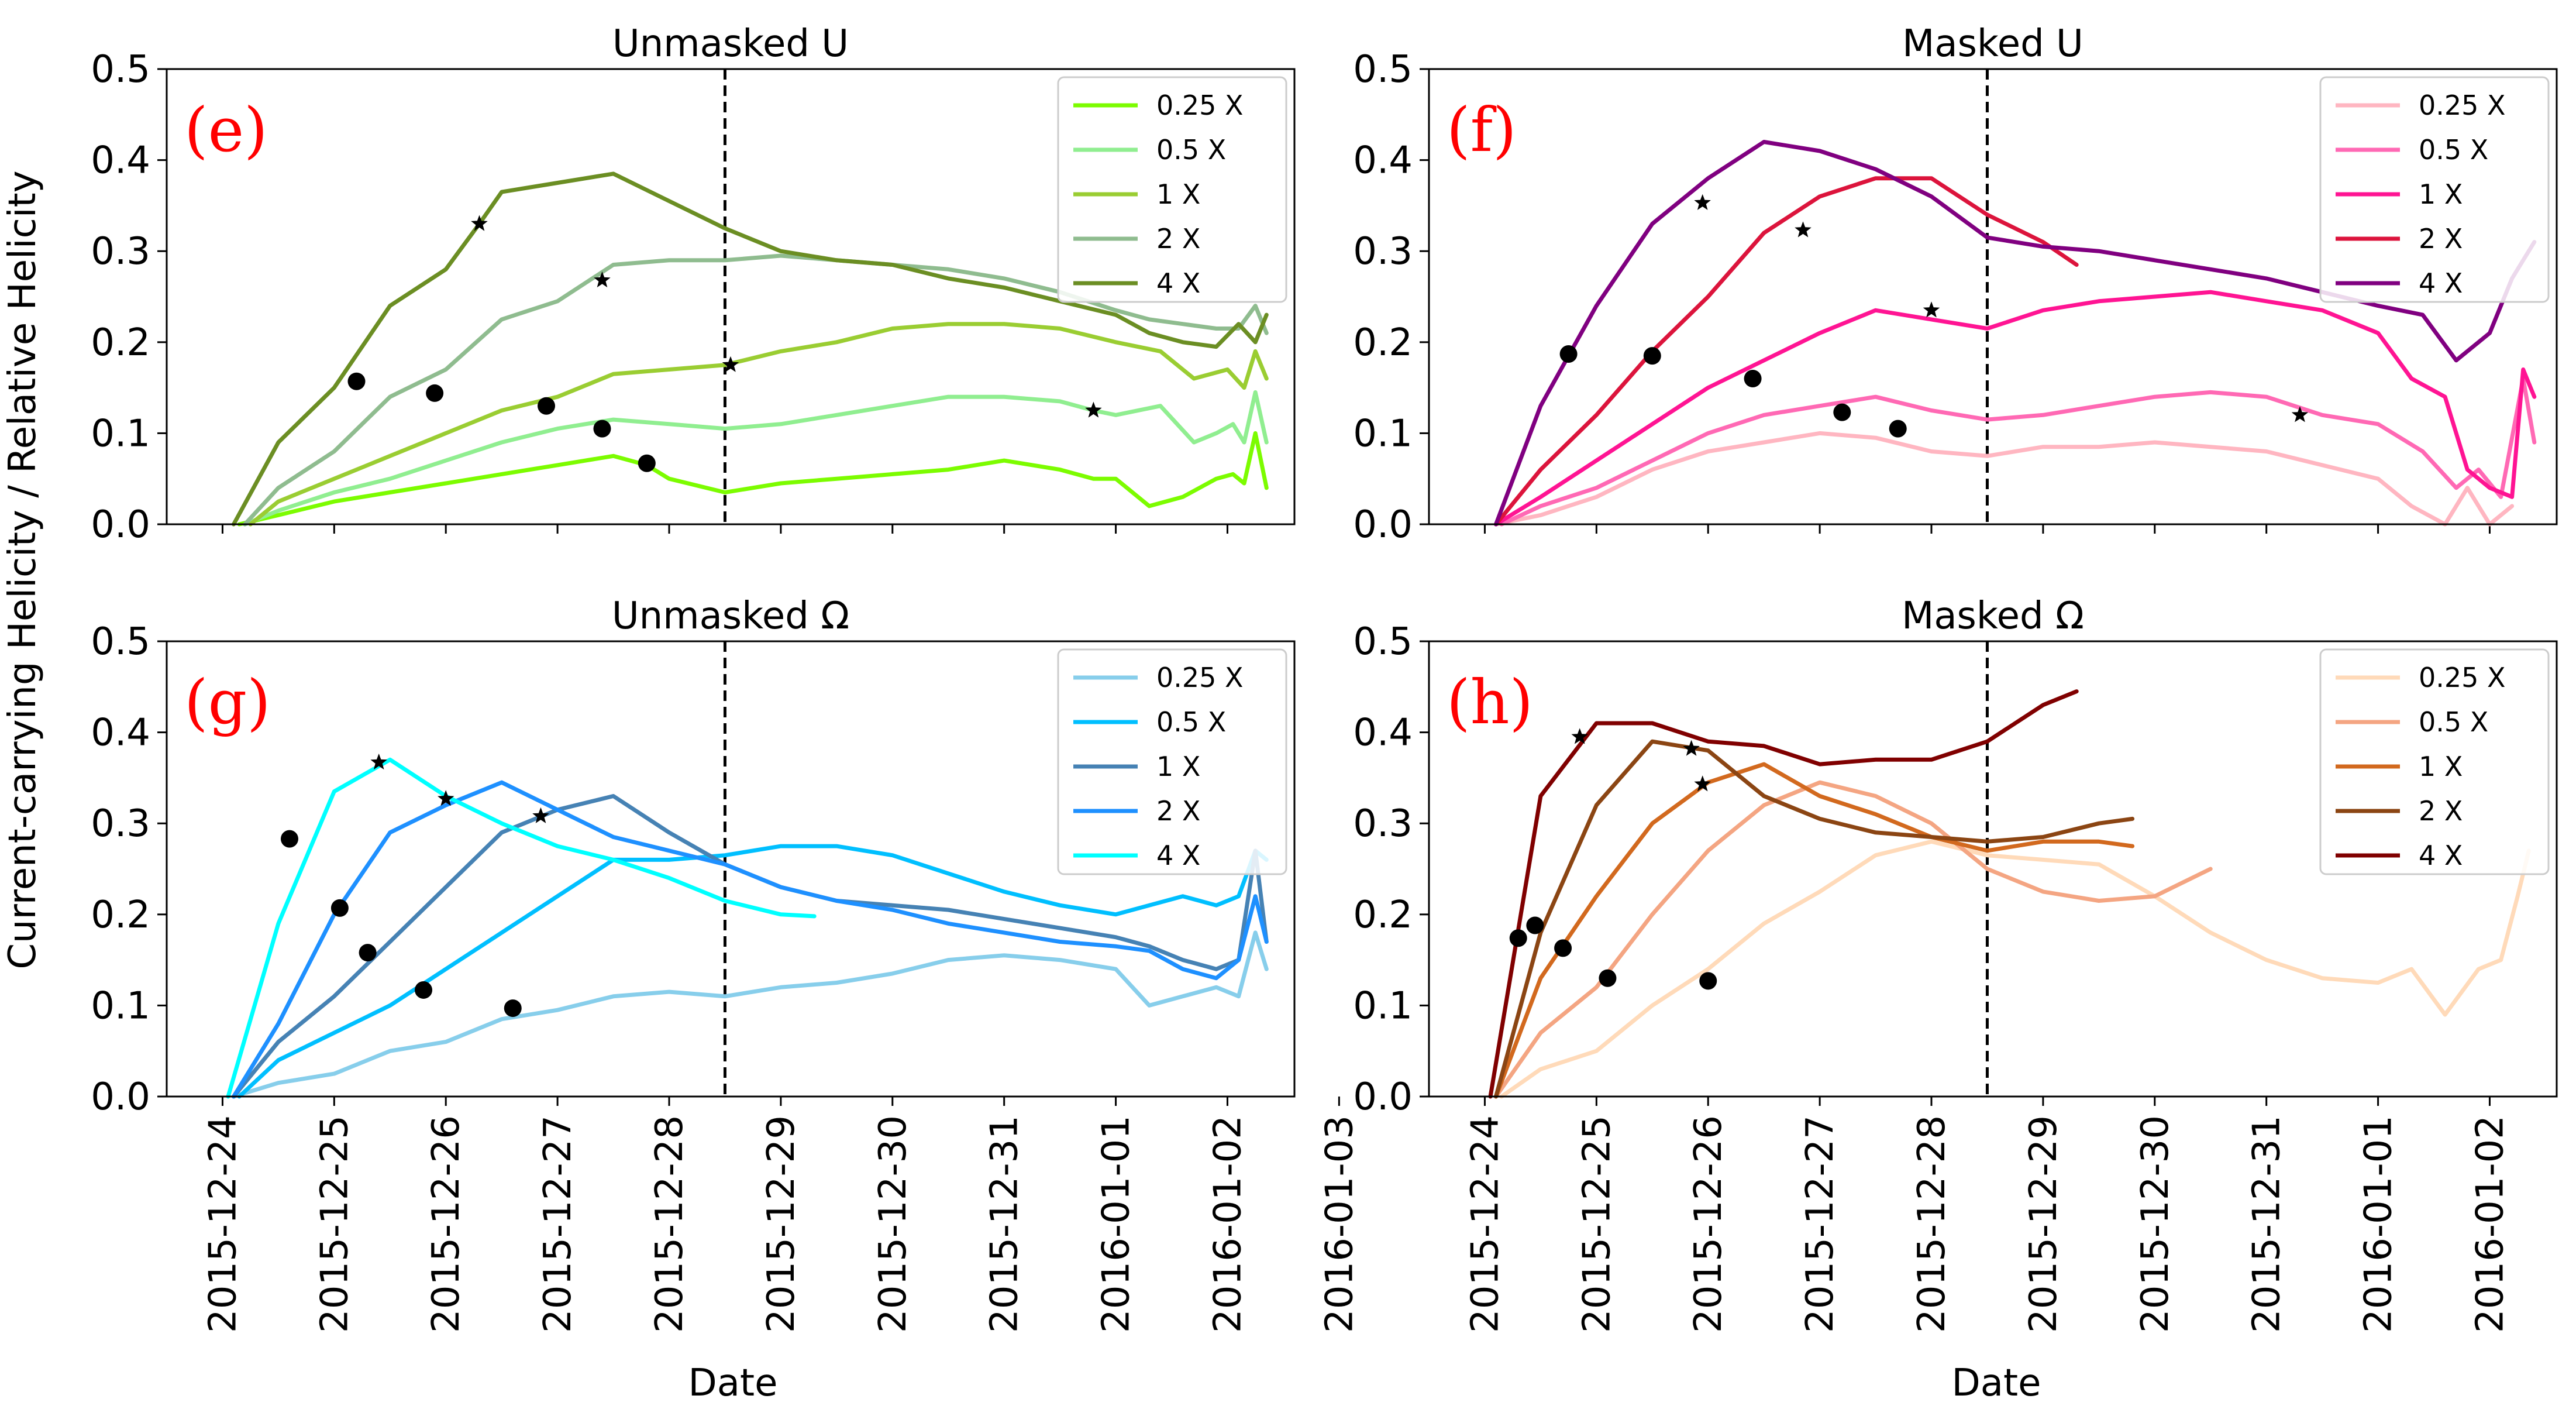  What do you see at coordinates (1490, 702) in the screenshot?
I see `panel-label: (h)` at bounding box center [1490, 702].